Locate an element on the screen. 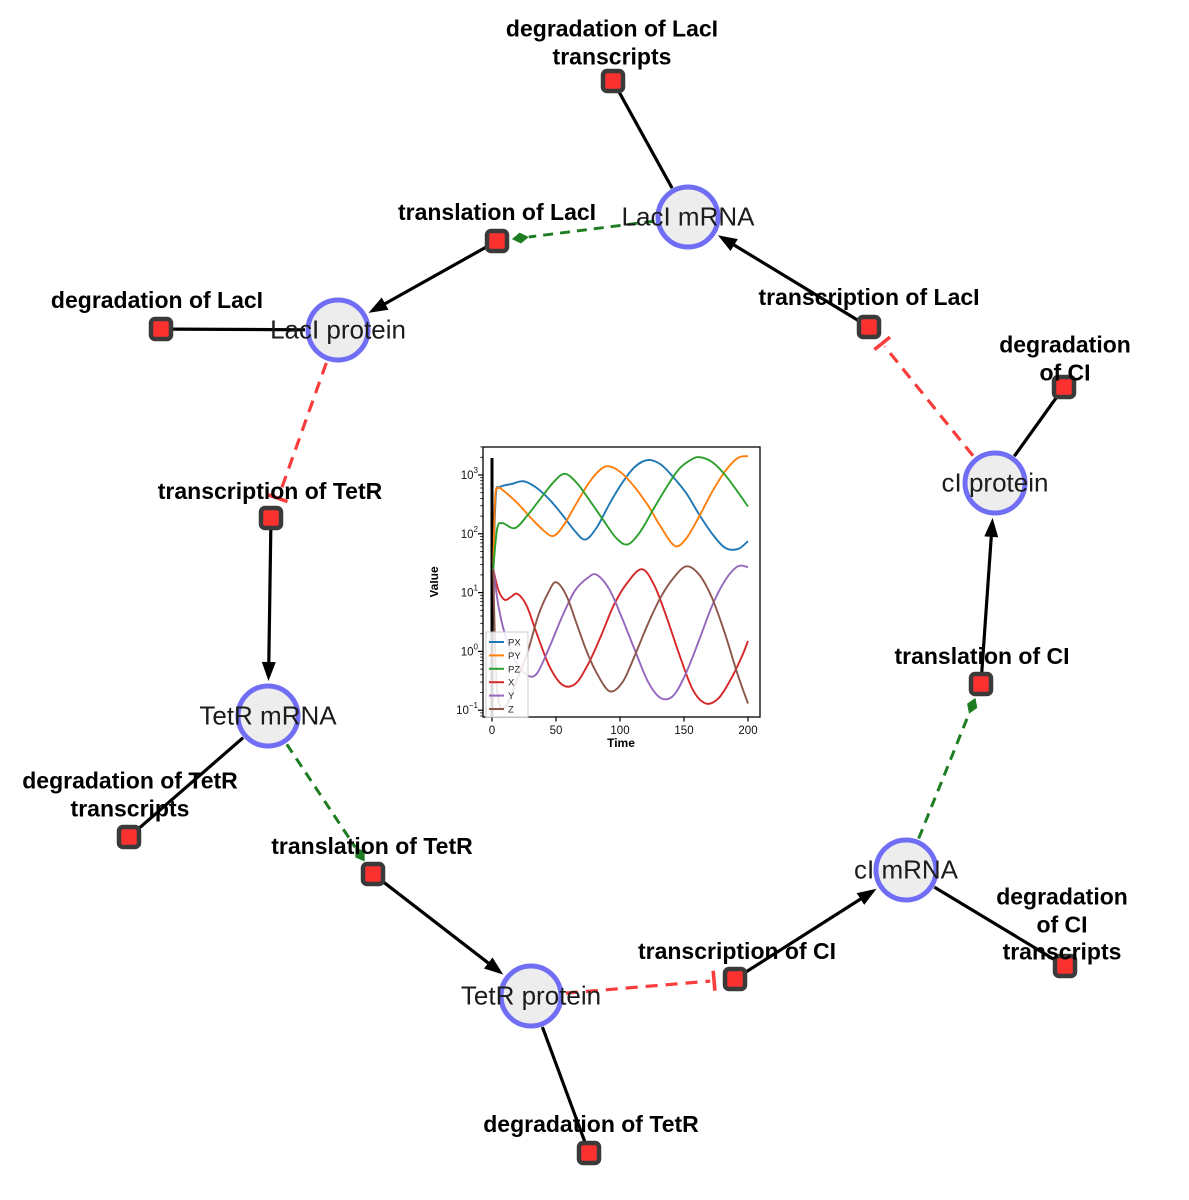 The image size is (1189, 1200). reaction-label-tx_tetr: transcription of TetR is located at coordinates (270, 491).